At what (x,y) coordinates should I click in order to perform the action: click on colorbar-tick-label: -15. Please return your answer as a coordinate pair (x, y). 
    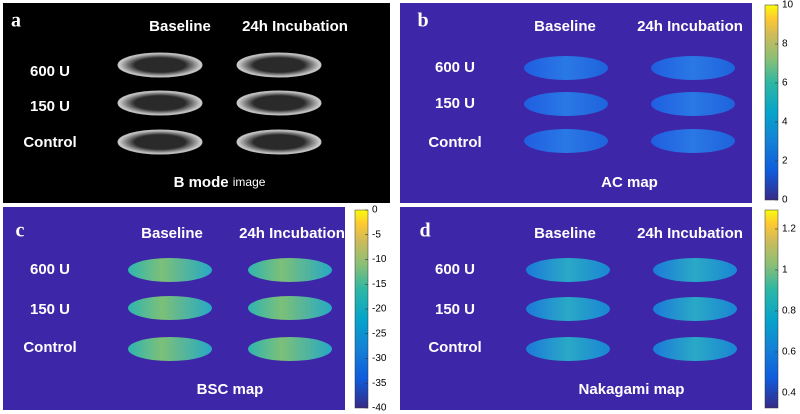
    Looking at the image, I should click on (379, 284).